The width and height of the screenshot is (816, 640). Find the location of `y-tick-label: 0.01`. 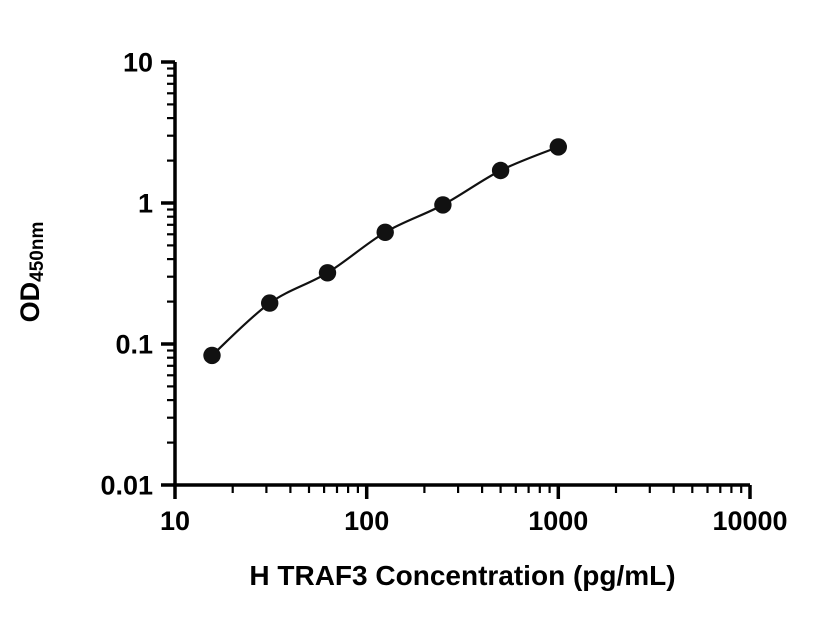

y-tick-label: 0.01 is located at coordinates (126, 486).